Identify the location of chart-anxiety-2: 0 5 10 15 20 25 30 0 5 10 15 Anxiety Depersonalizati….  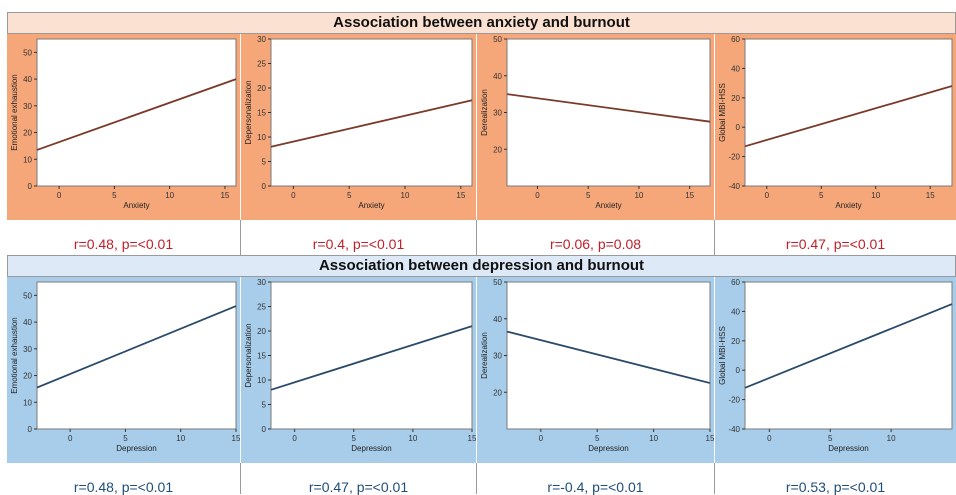
(358, 127).